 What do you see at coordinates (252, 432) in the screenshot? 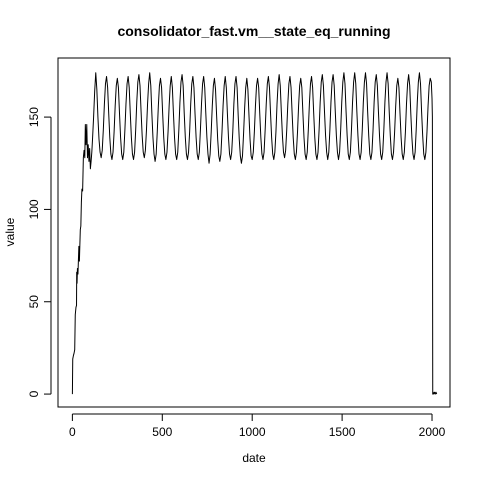
I see `x-tick-label: 1000` at bounding box center [252, 432].